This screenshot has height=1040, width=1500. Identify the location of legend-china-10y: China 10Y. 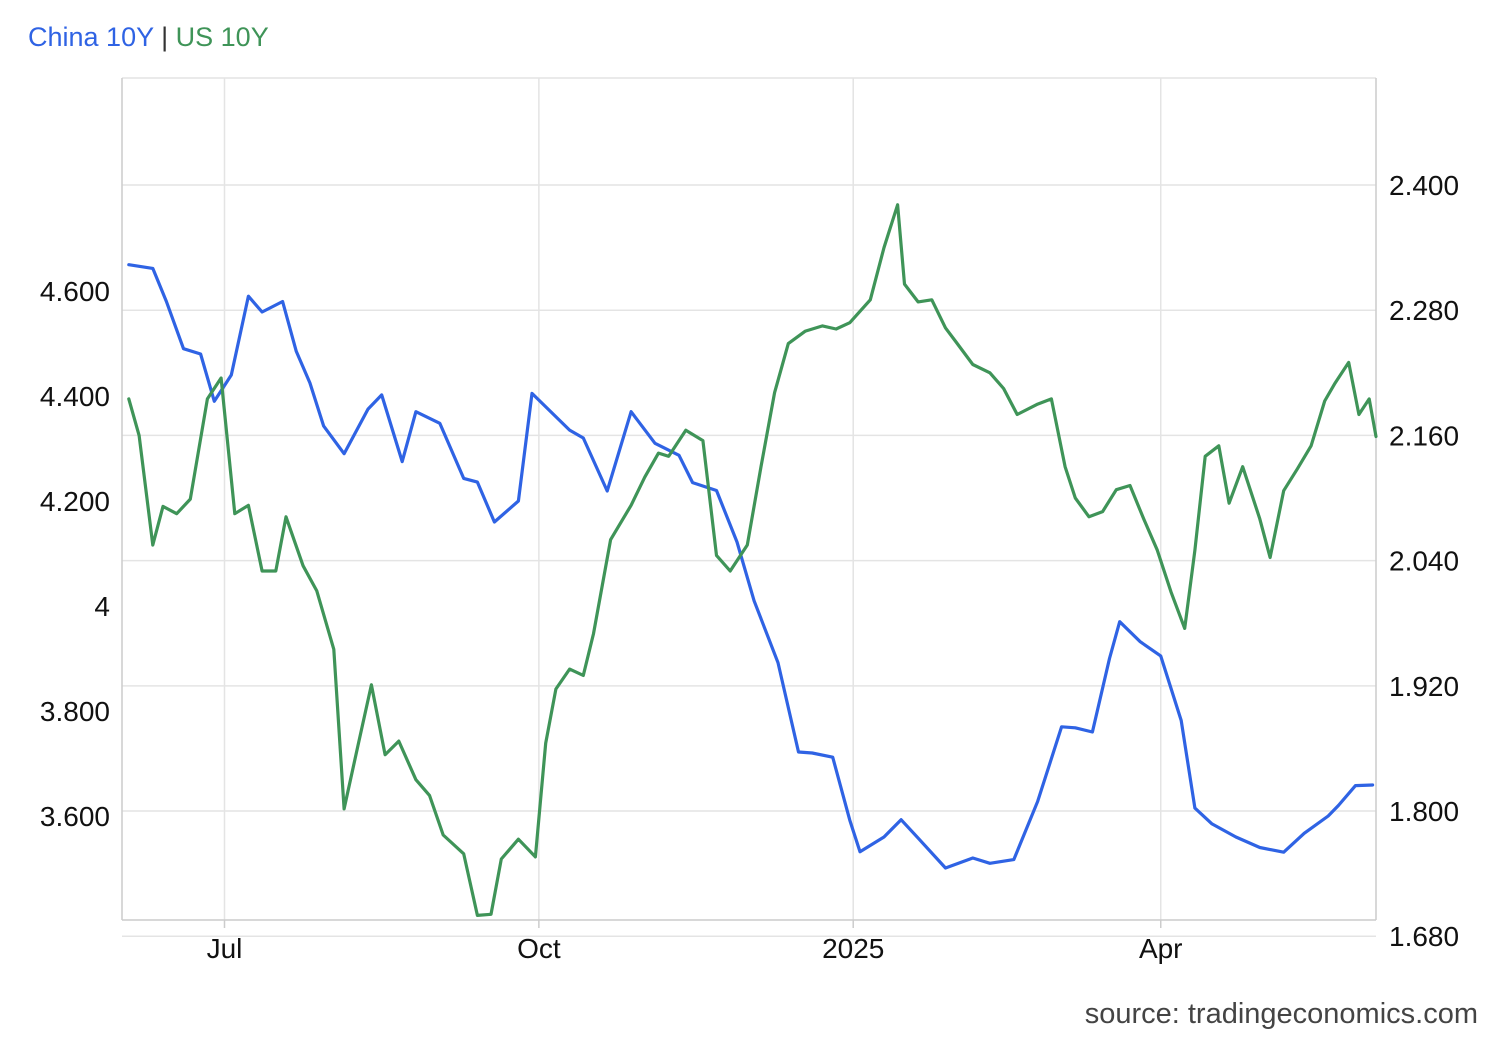
(91, 37).